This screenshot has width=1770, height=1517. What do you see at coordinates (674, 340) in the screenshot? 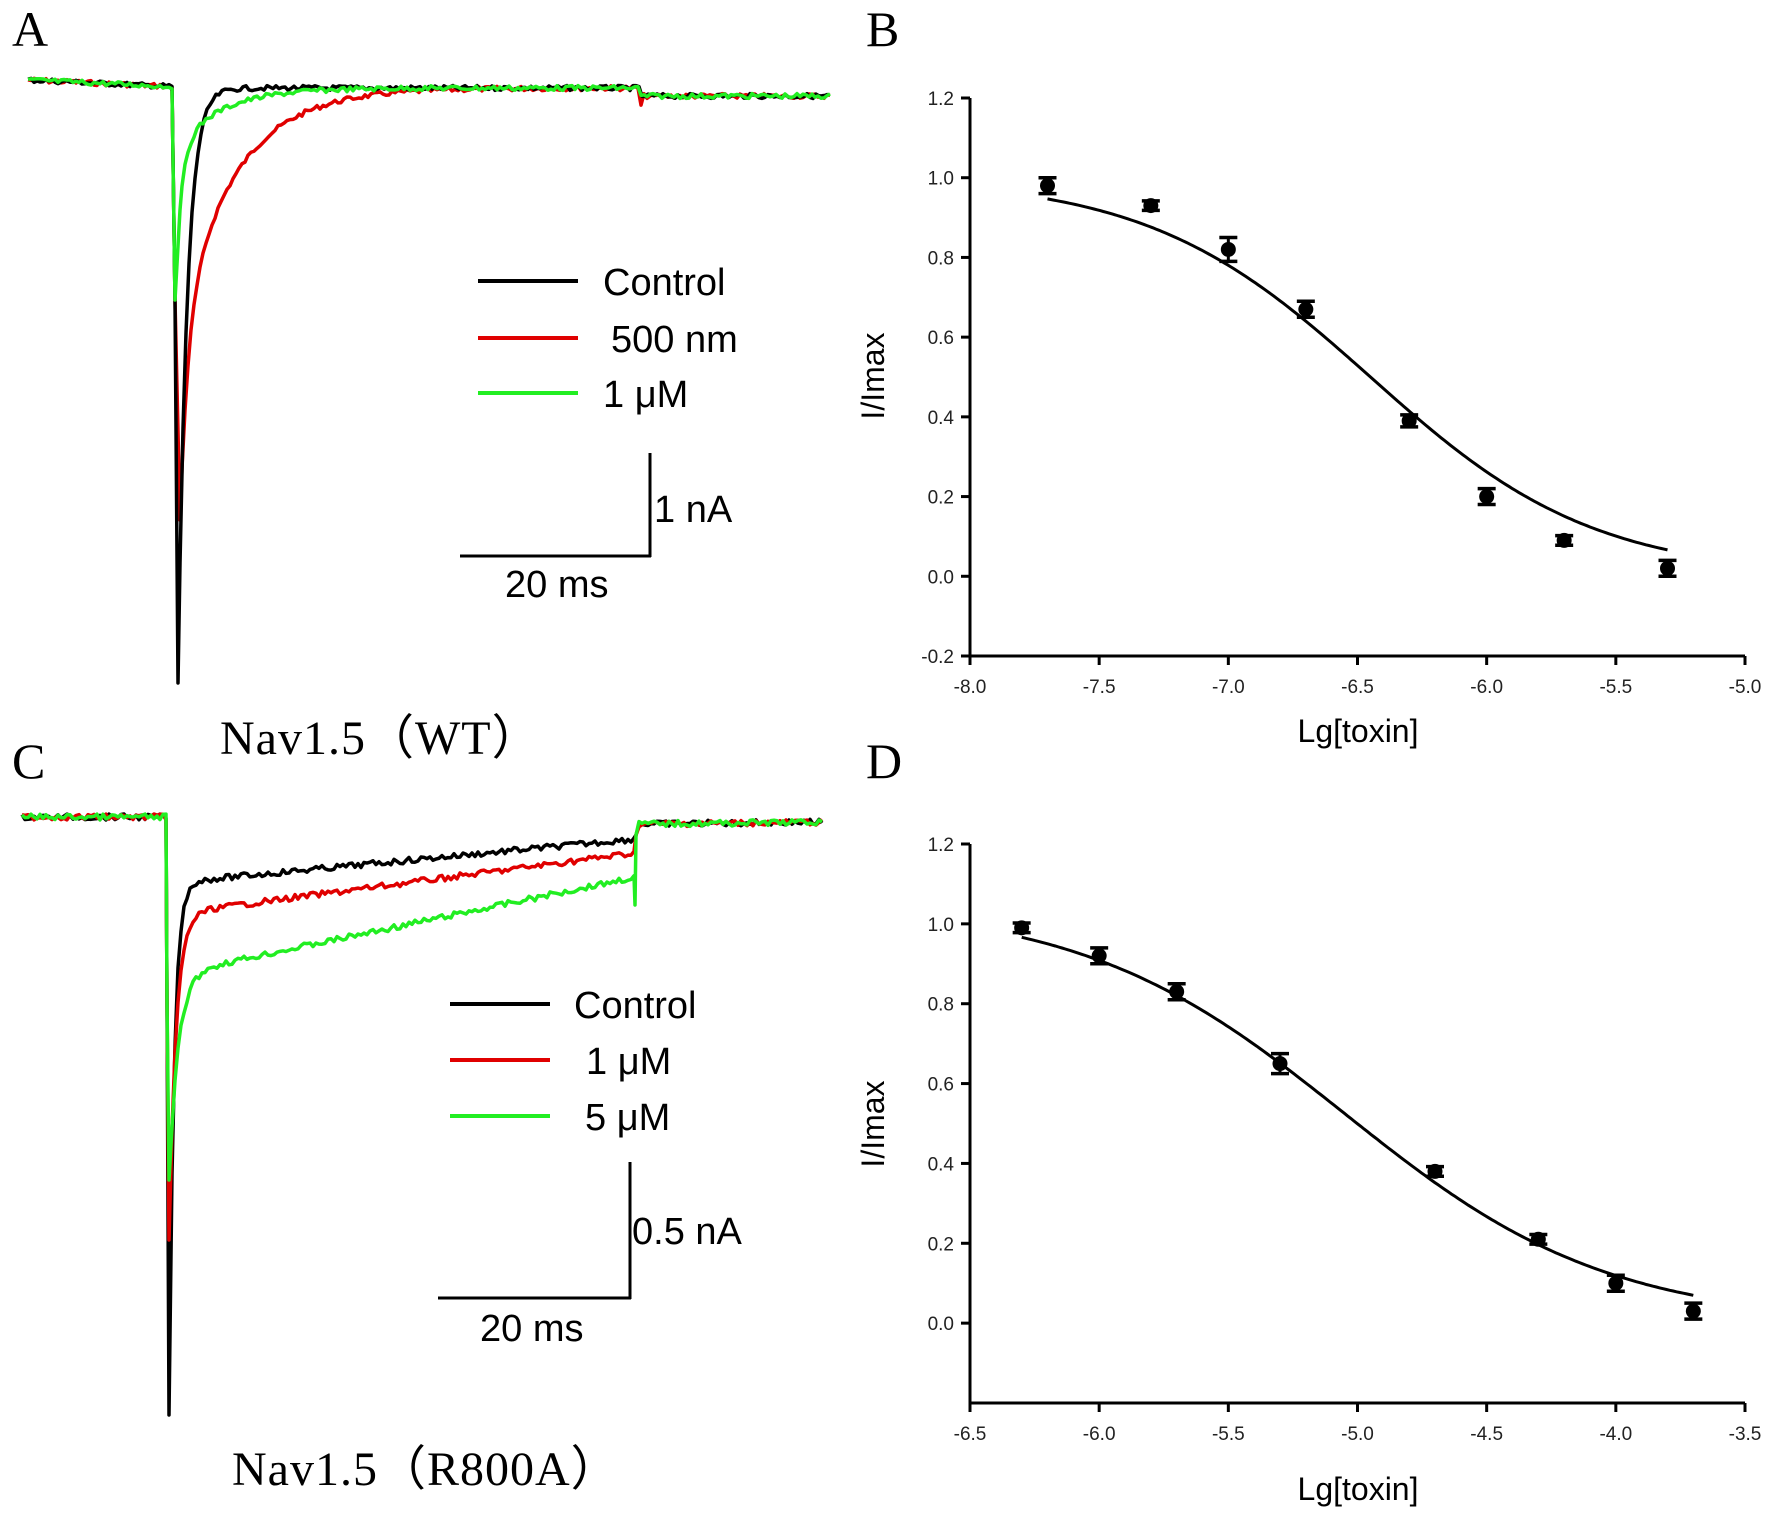
I see `legend-label-500nm: 500 nm` at bounding box center [674, 340].